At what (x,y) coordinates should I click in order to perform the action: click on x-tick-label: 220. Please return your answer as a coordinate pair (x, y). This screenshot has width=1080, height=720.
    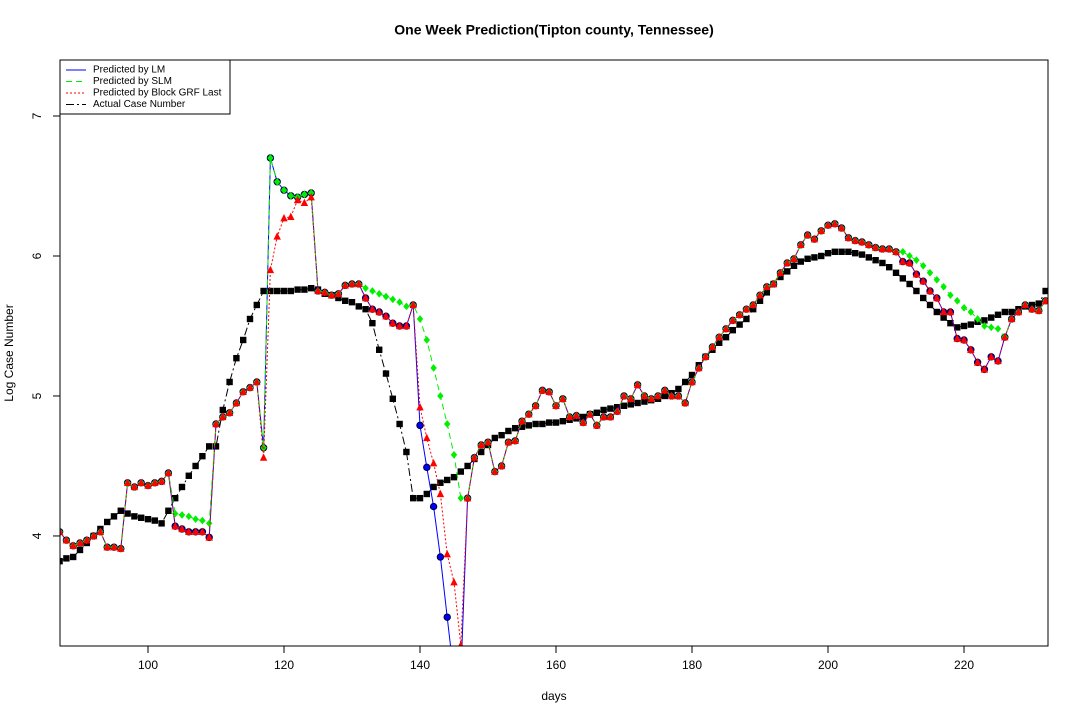
    Looking at the image, I should click on (964, 665).